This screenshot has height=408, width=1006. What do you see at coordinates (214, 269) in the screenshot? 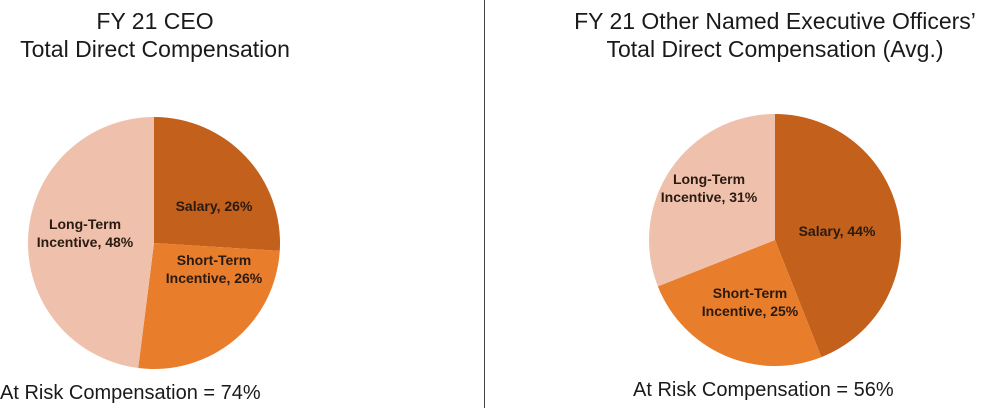
I see `ceo-slice-label-short-term: Short-Term Incentive, 26%` at bounding box center [214, 269].